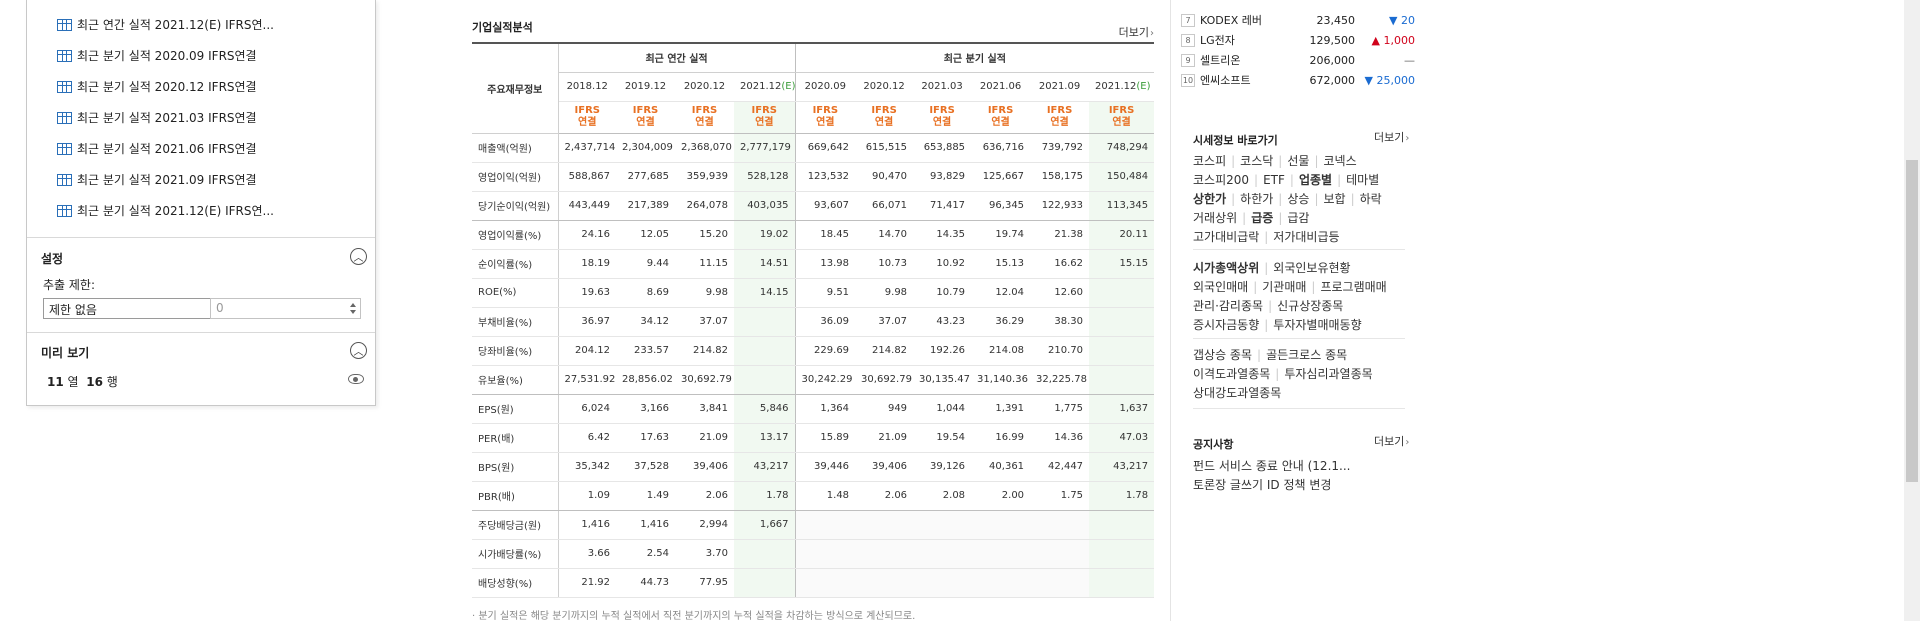  I want to click on quick-link: 기관매매, so click(1284, 287).